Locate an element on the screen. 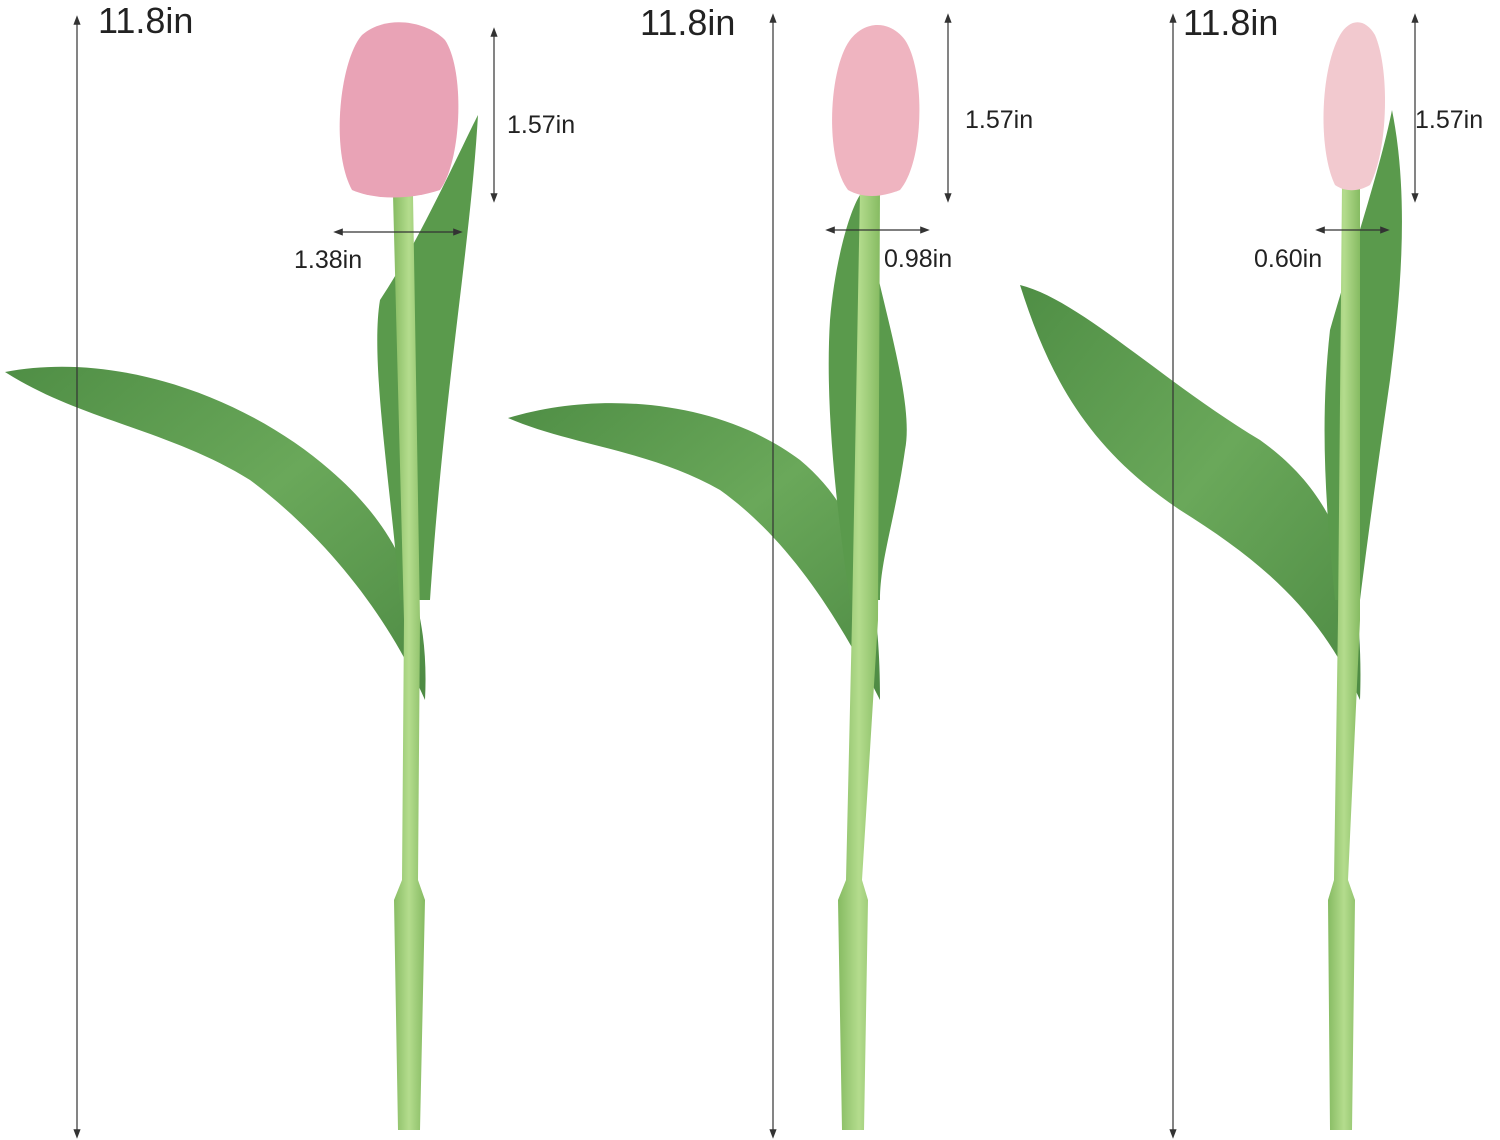 The width and height of the screenshot is (1500, 1140). height-label-3: 11.8in is located at coordinates (1231, 22).